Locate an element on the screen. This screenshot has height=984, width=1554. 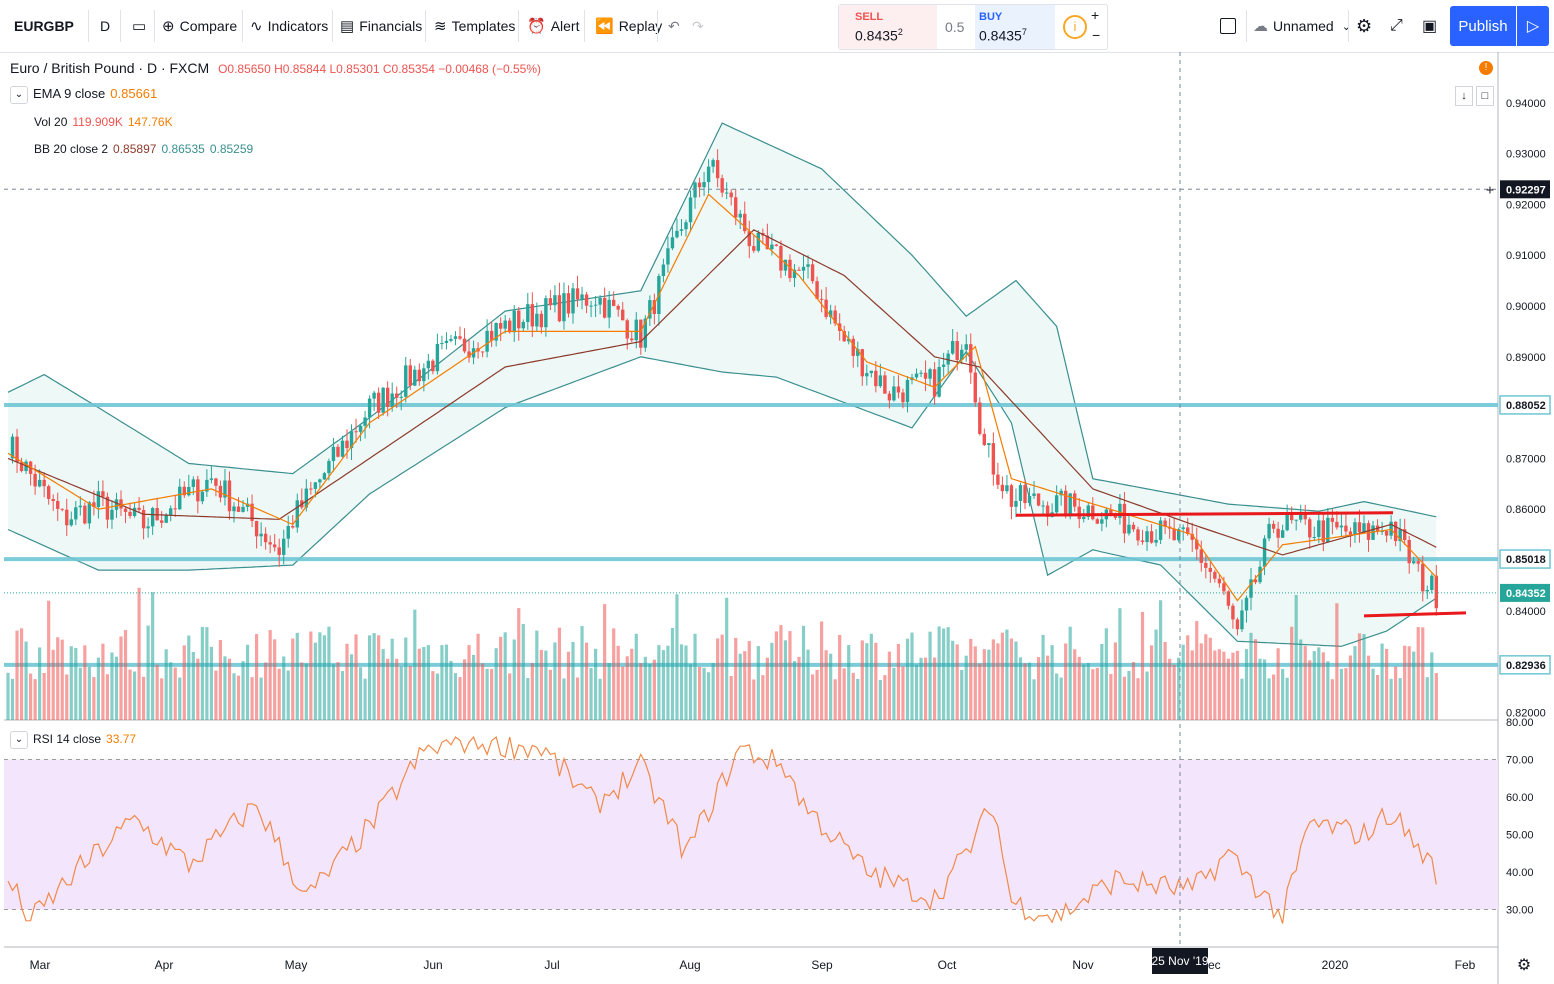
publish-button: Publish is located at coordinates (1483, 26).